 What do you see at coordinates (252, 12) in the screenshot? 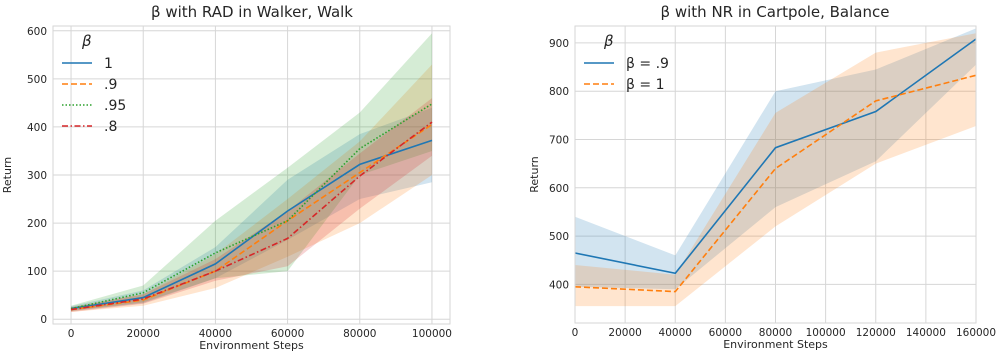
I see `chart-title: β with RAD in Walker, Walk` at bounding box center [252, 12].